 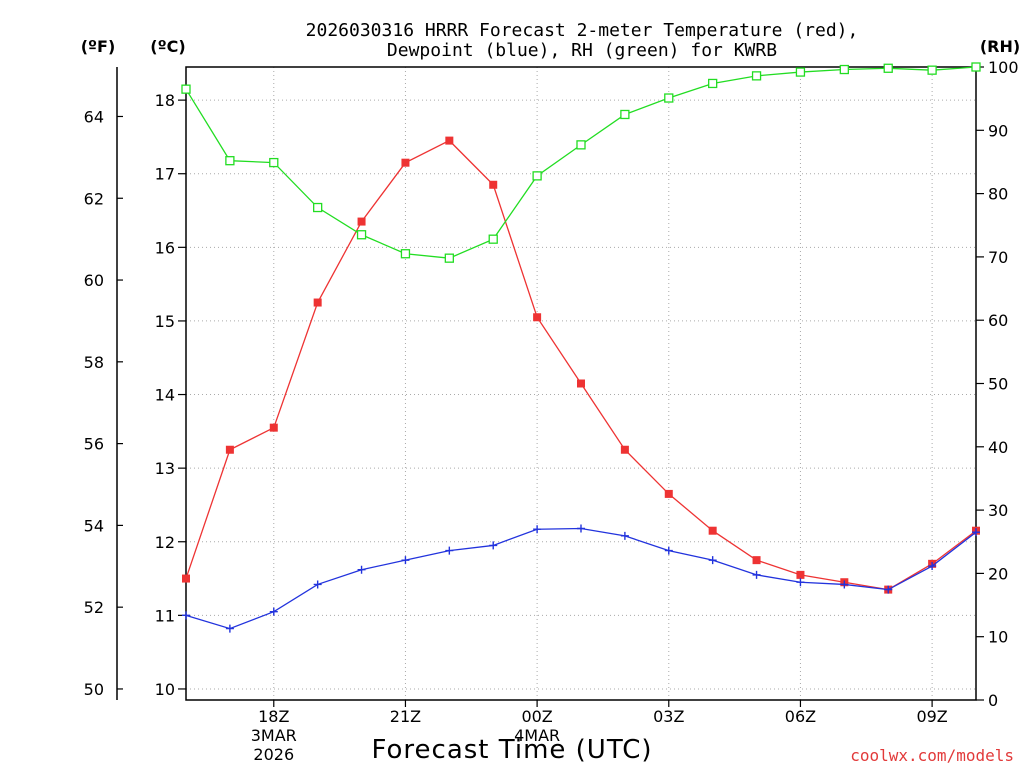 I want to click on celsius-tick-label: 13, so click(x=165, y=468).